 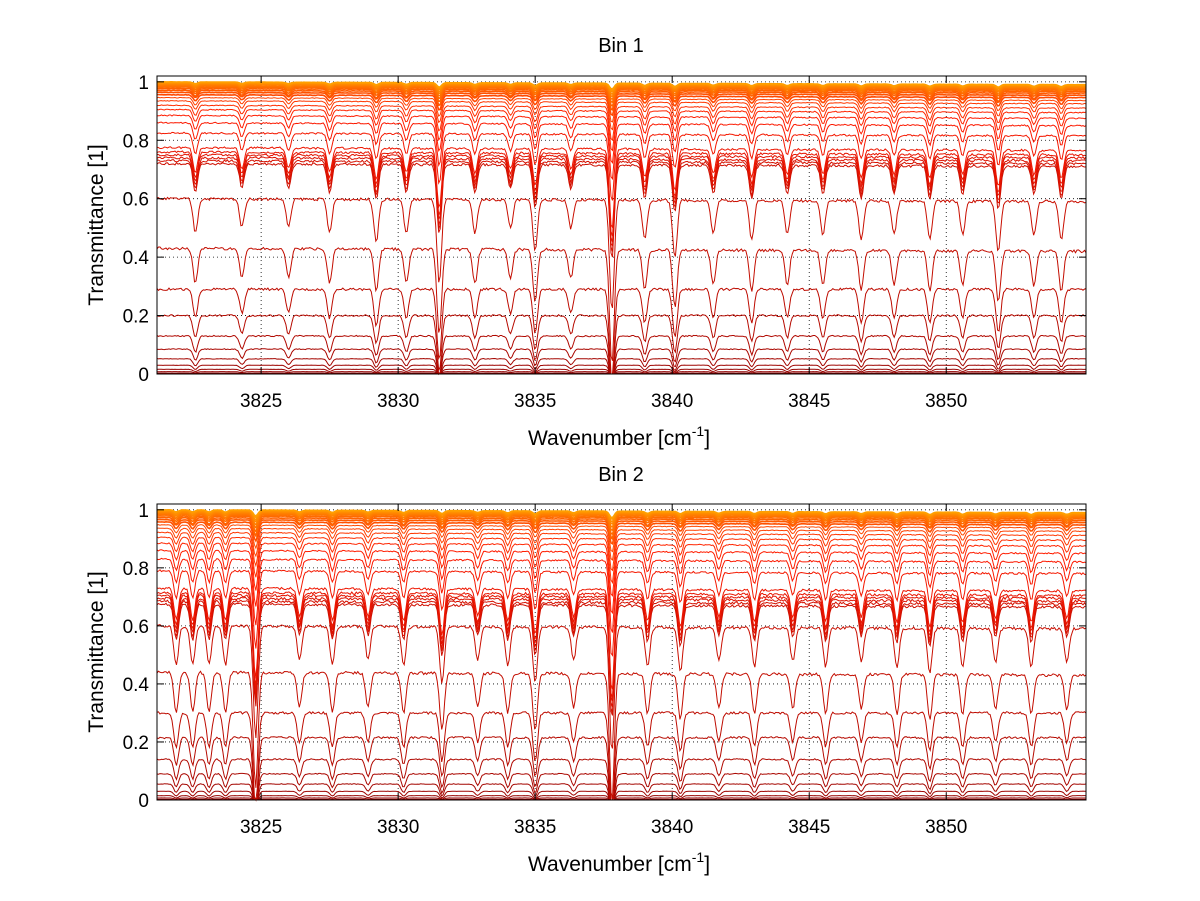 What do you see at coordinates (621, 46) in the screenshot?
I see `chart-title: Bin 1` at bounding box center [621, 46].